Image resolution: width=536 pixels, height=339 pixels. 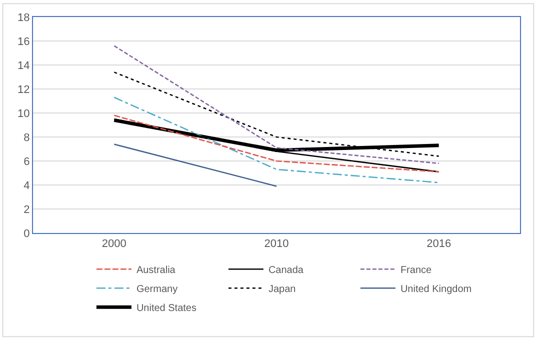 I want to click on x-tick-label: 2010, so click(x=276, y=244).